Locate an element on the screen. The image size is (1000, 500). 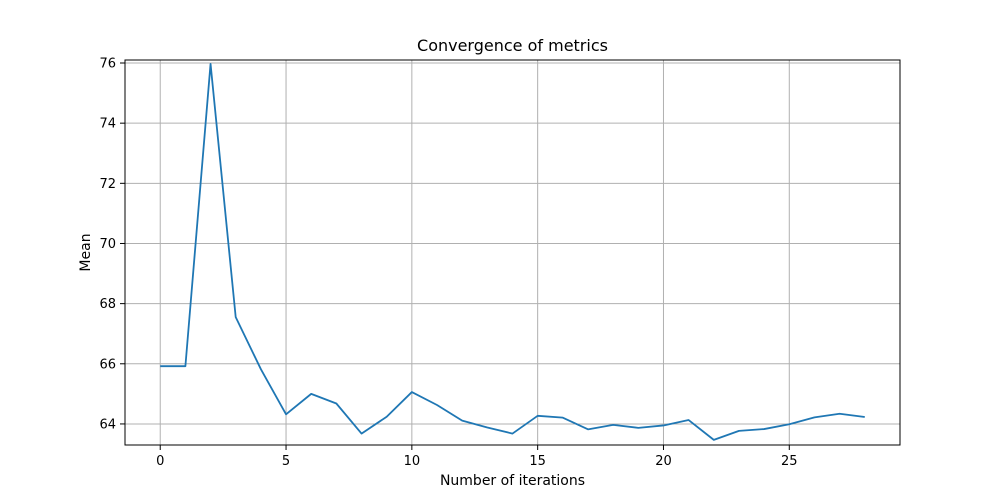
x-tick-label: 5 is located at coordinates (286, 461).